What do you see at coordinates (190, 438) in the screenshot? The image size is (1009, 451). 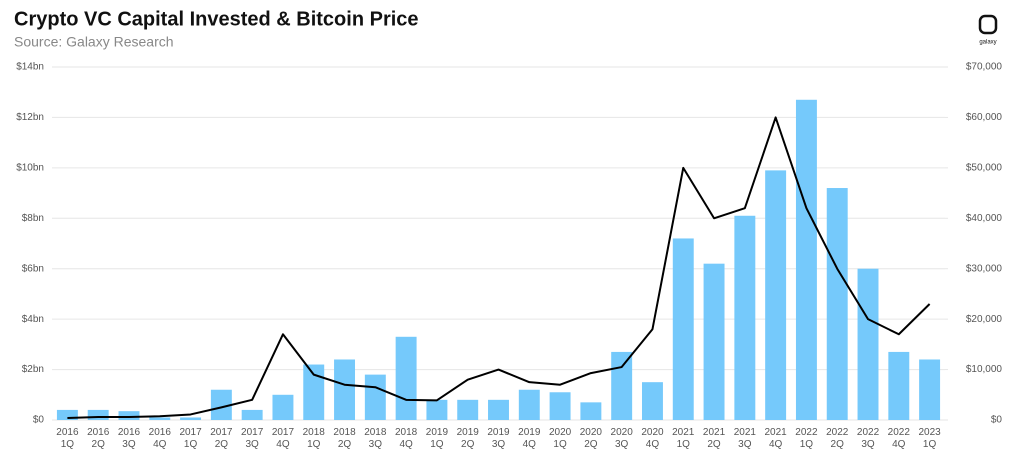 I see `x-tick-label: 2017 1Q` at bounding box center [190, 438].